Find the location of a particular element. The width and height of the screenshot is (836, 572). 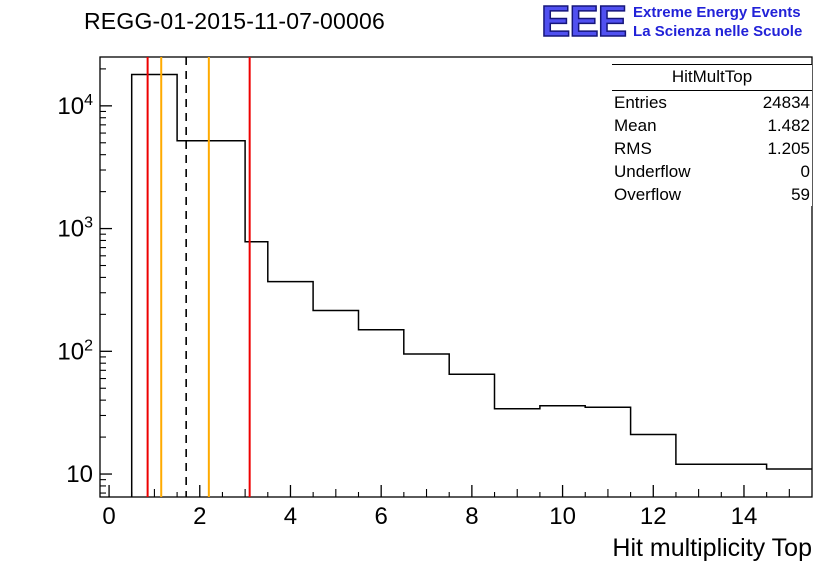

svg-text: 14 is located at coordinates (744, 516).